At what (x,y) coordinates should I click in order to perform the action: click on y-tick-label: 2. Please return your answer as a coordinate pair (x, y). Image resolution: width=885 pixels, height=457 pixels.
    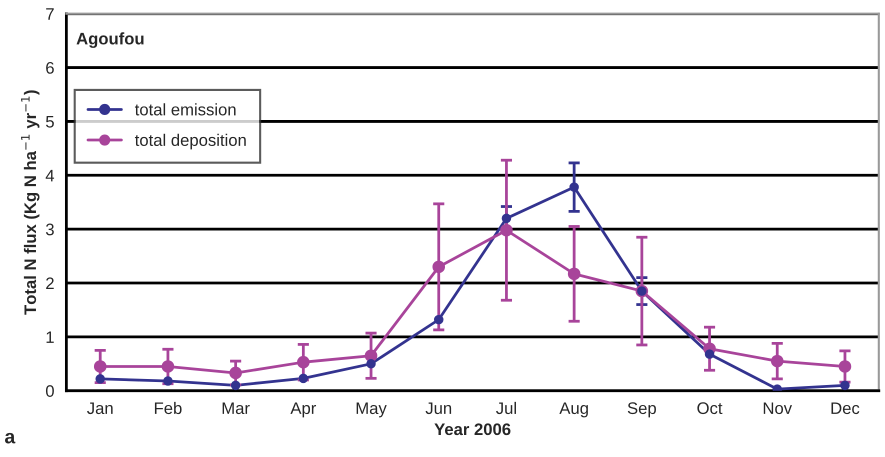
    Looking at the image, I should click on (50, 283).